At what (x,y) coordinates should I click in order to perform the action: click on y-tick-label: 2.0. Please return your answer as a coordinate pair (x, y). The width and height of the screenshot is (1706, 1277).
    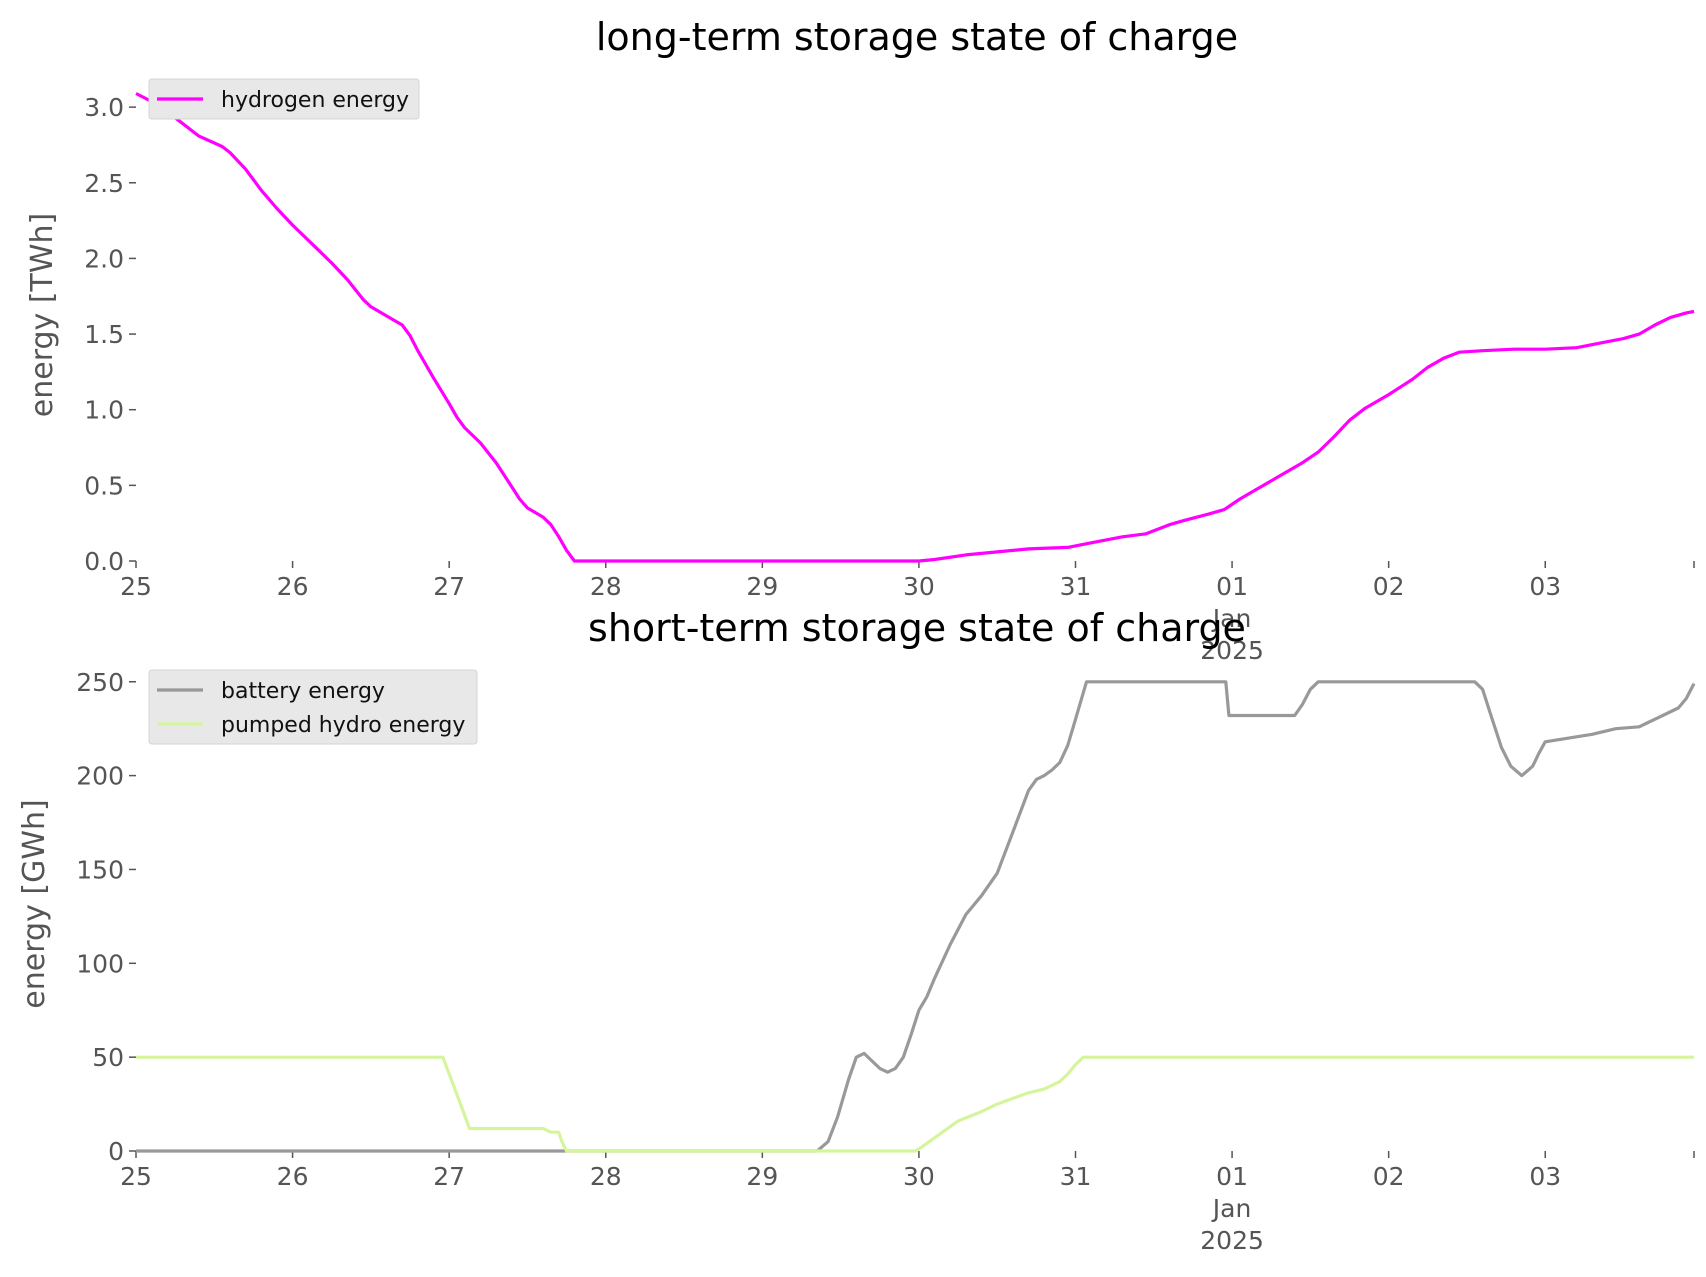
    Looking at the image, I should click on (104, 258).